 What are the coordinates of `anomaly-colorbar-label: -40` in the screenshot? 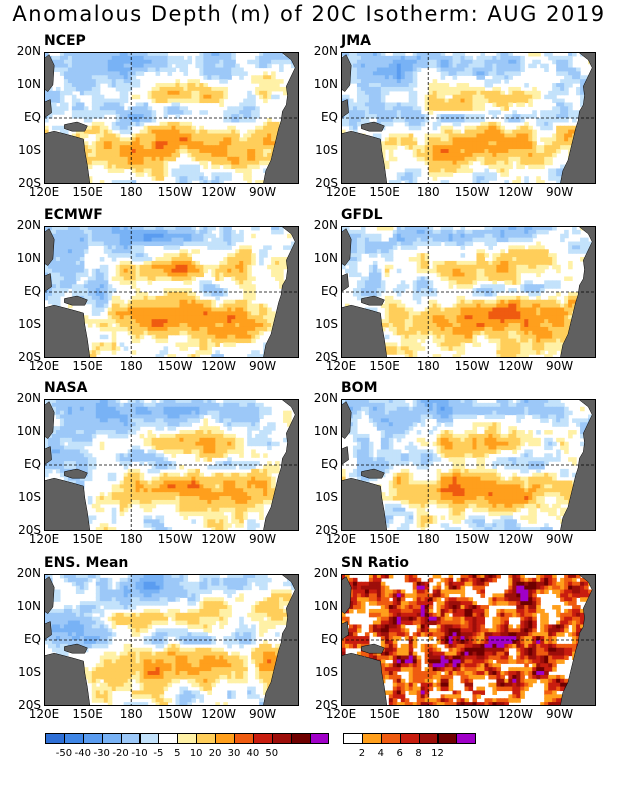 It's located at (82, 753).